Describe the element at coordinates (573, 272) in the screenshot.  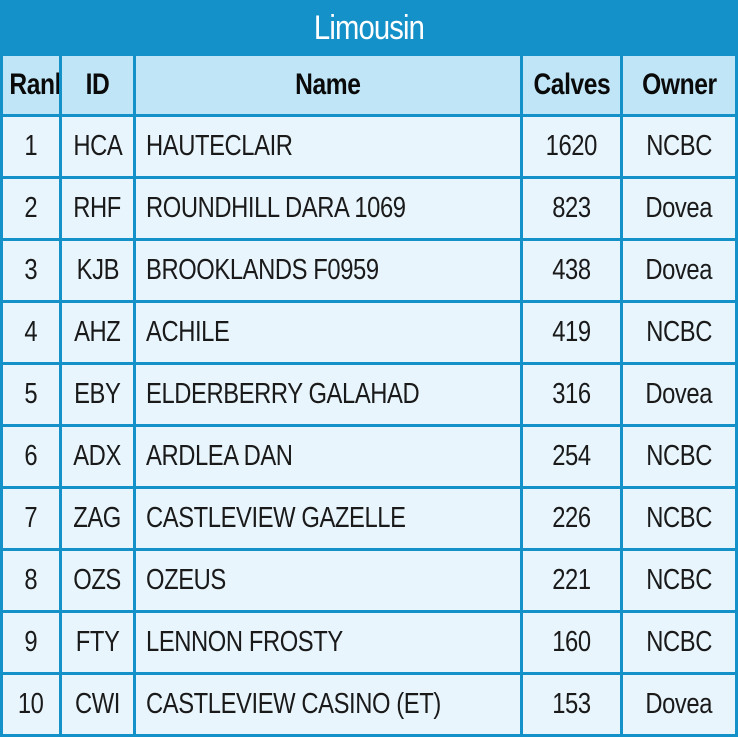
I see `cell-calves: 438` at that location.